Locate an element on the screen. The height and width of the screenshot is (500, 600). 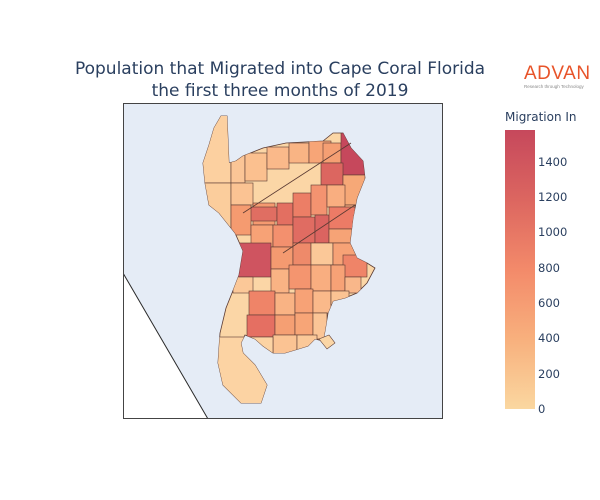
colorbar-tick-200: 200 is located at coordinates (549, 373).